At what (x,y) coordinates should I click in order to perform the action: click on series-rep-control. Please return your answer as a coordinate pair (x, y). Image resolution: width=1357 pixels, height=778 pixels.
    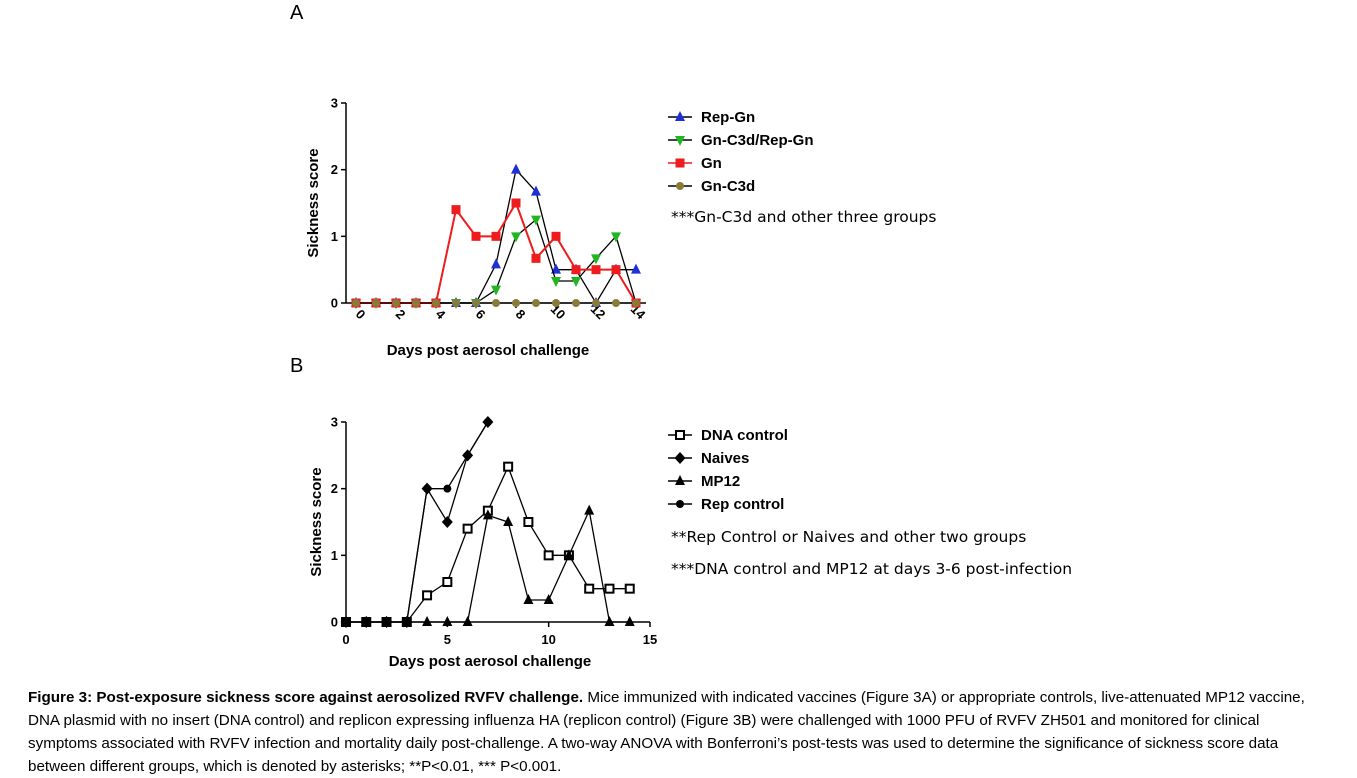
    Looking at the image, I should click on (417, 522).